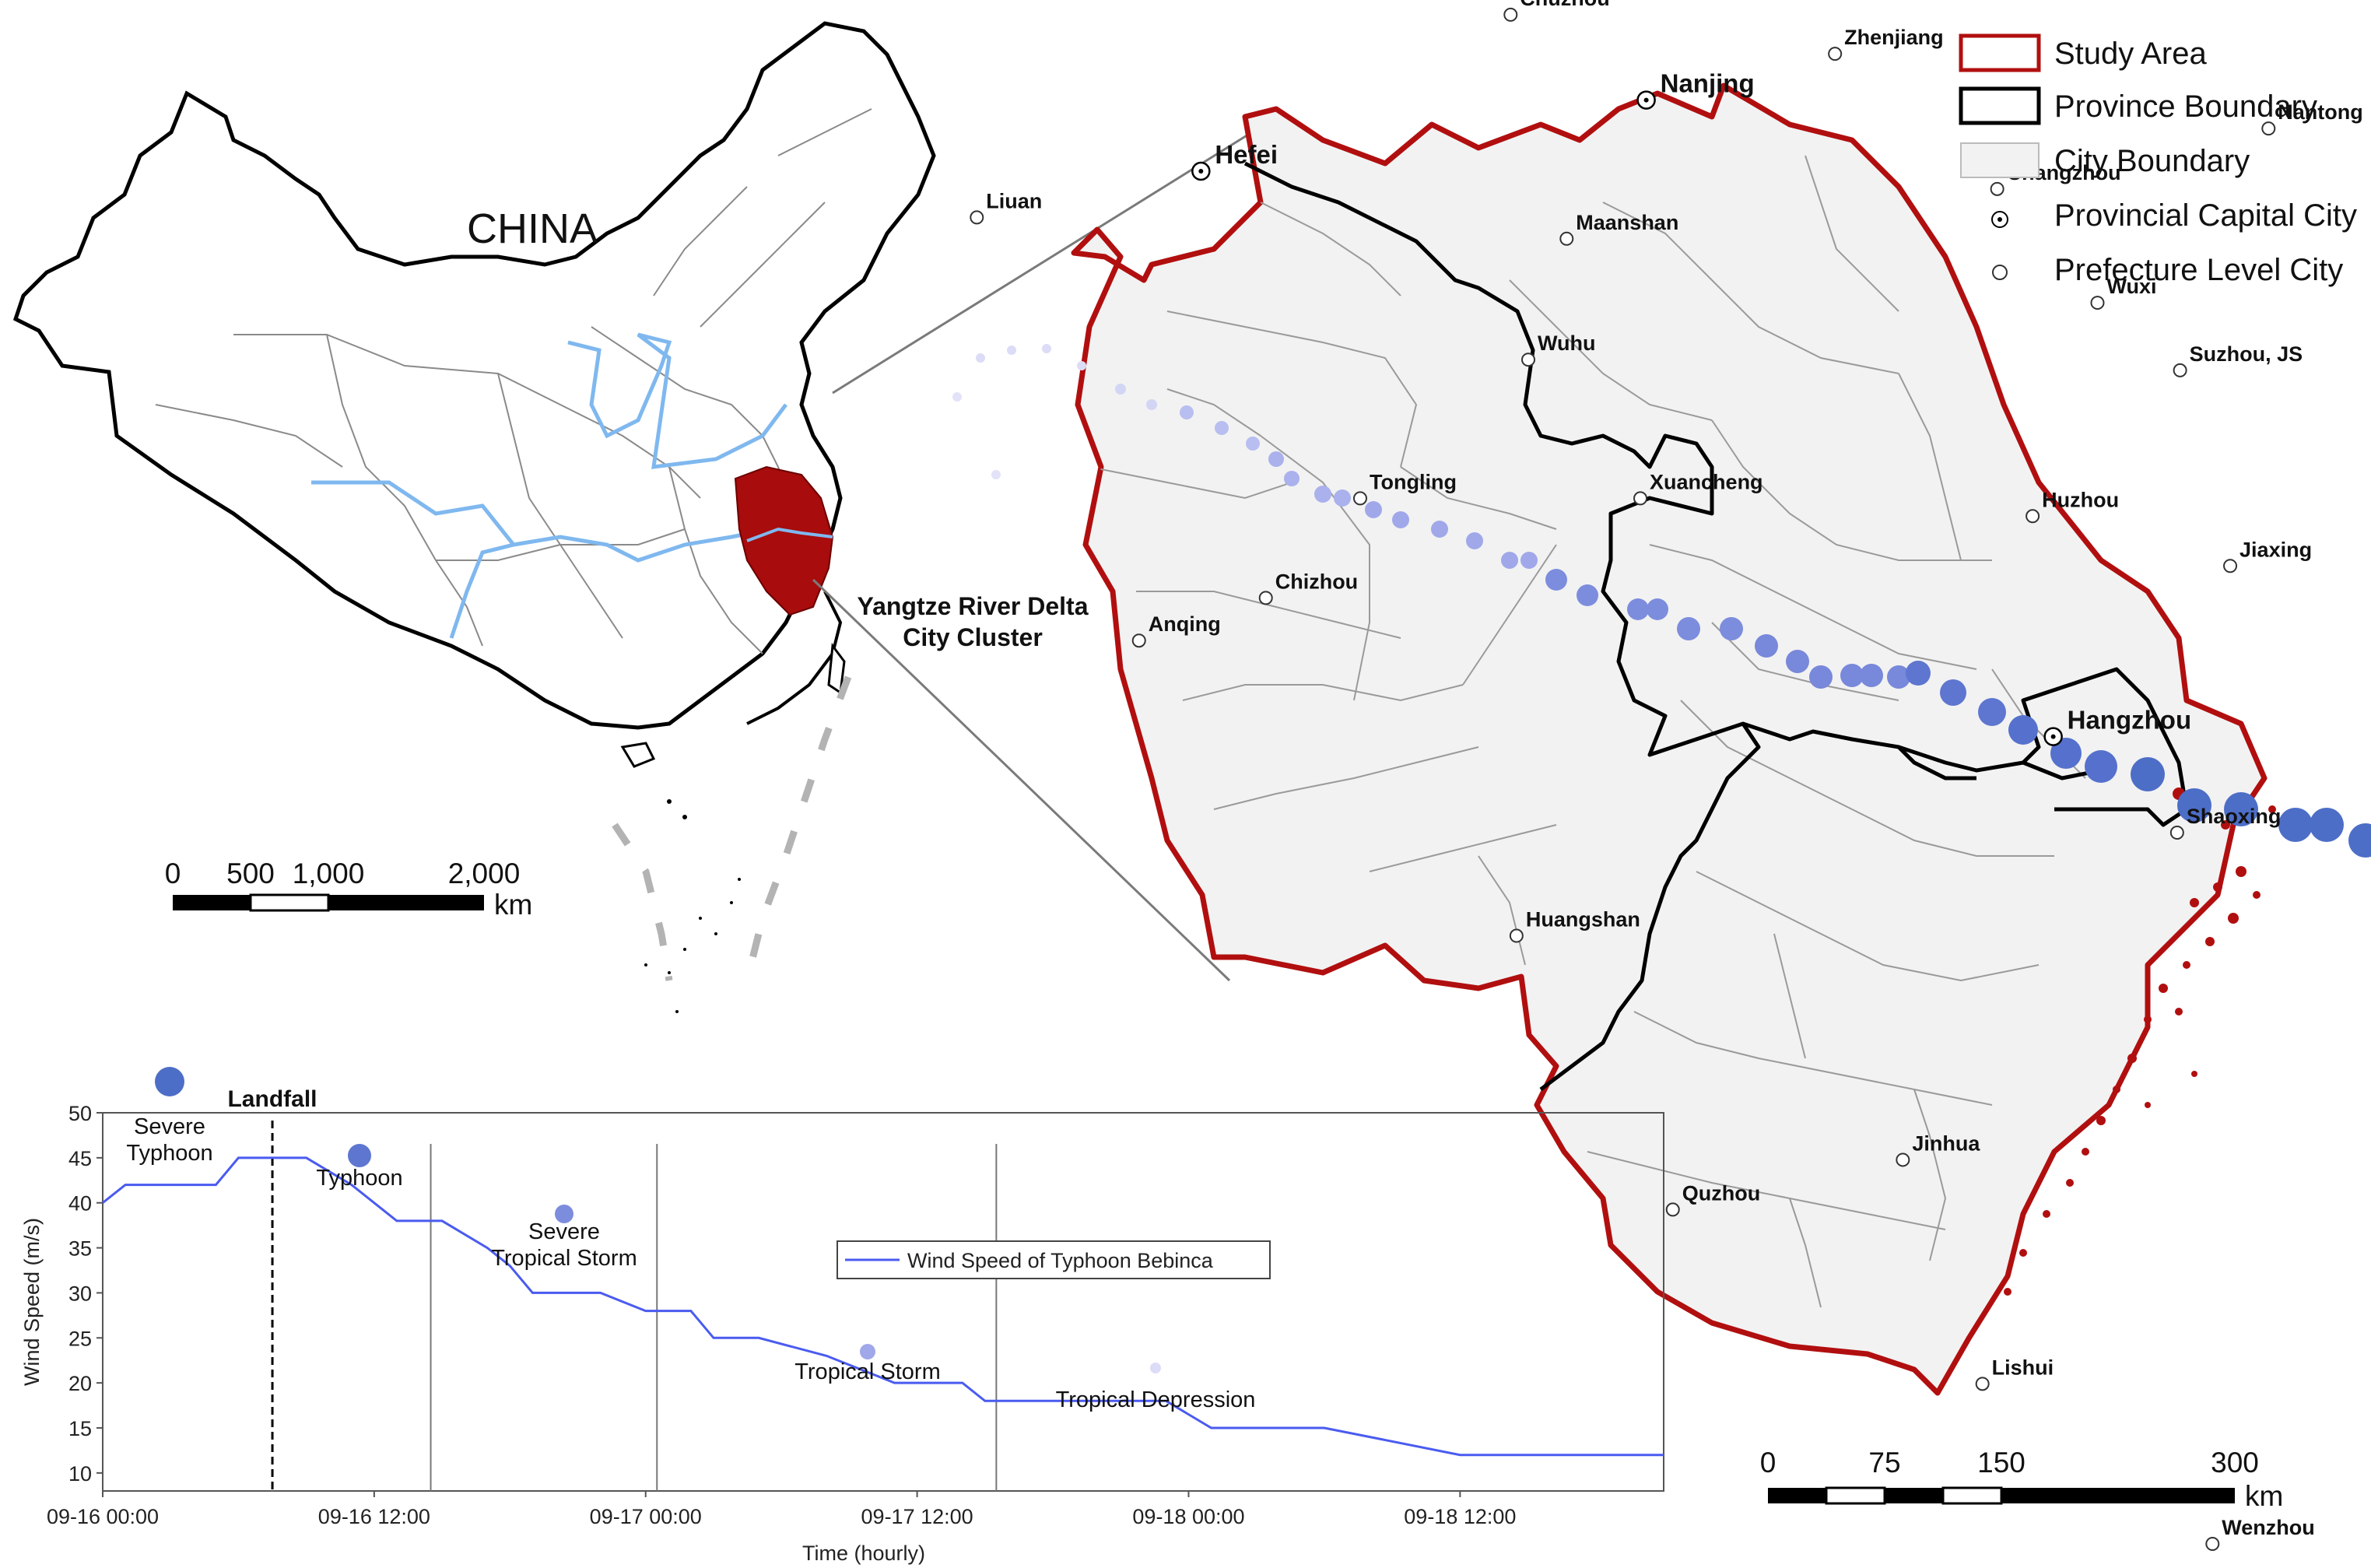 The image size is (2371, 1568). I want to click on chart-legend-box, so click(1054, 1259).